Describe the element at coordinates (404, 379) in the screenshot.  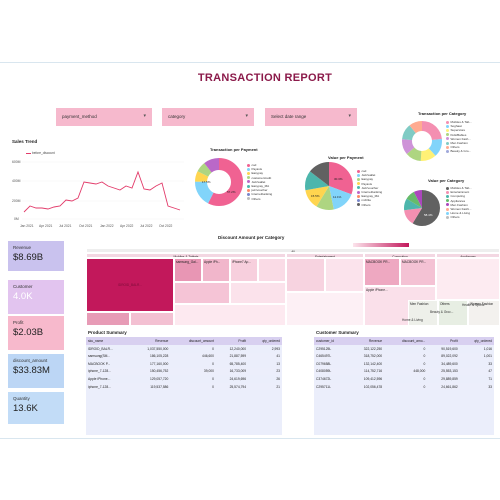
I see `table-row: C374672L 109,412,596 0 29,889,859 71` at that location.